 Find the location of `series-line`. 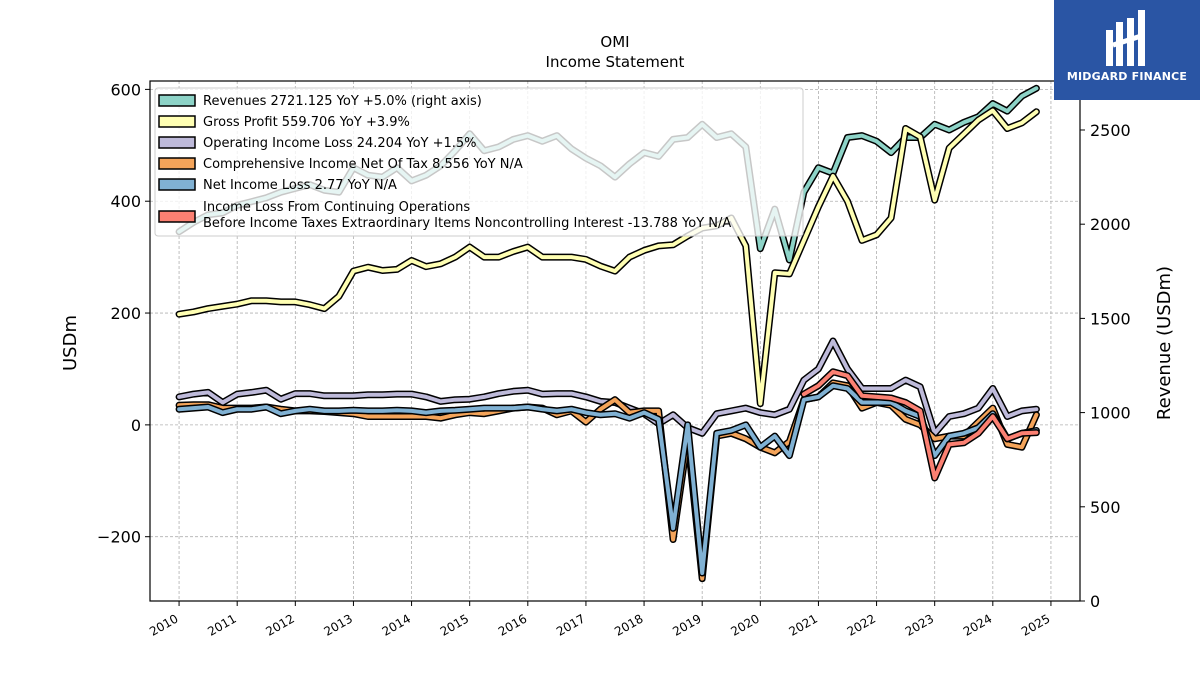

series-line is located at coordinates (920, 424).